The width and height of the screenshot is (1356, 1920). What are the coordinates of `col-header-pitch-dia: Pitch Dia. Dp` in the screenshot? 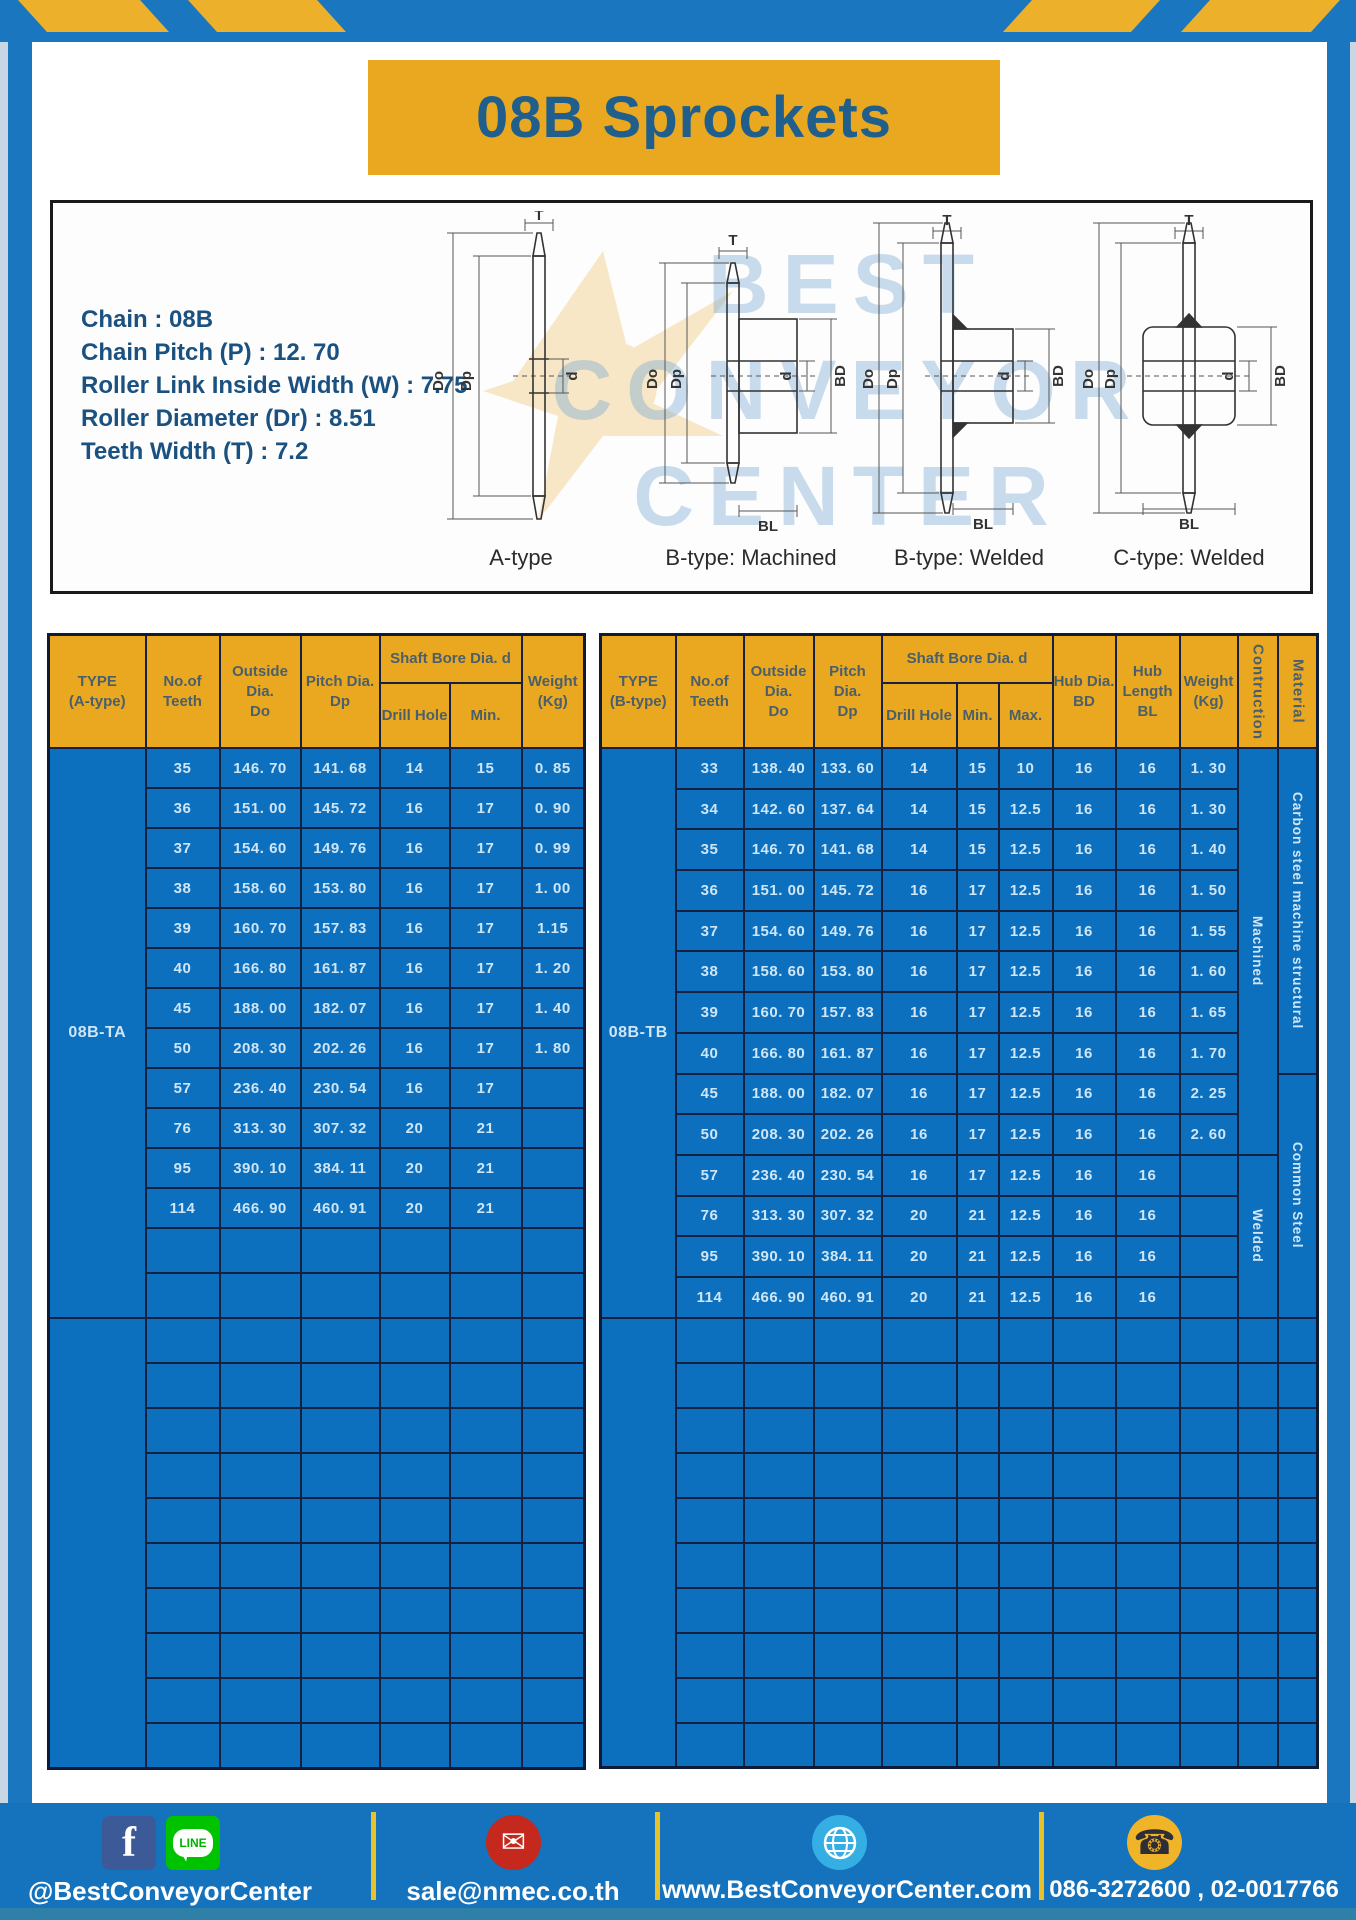 It's located at (340, 691).